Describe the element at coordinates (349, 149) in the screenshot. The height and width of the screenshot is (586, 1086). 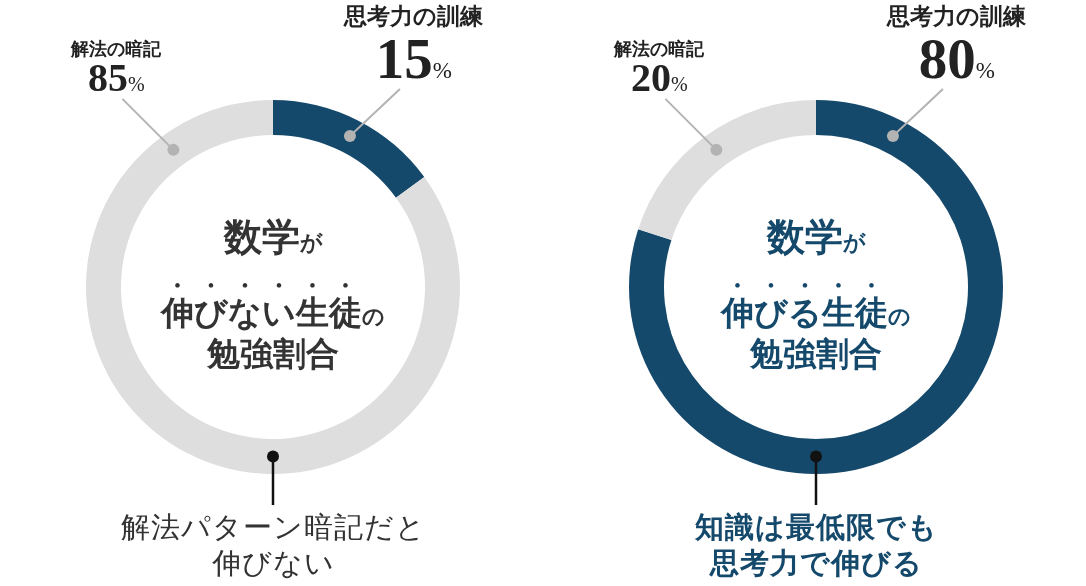
I see `donut-slice` at that location.